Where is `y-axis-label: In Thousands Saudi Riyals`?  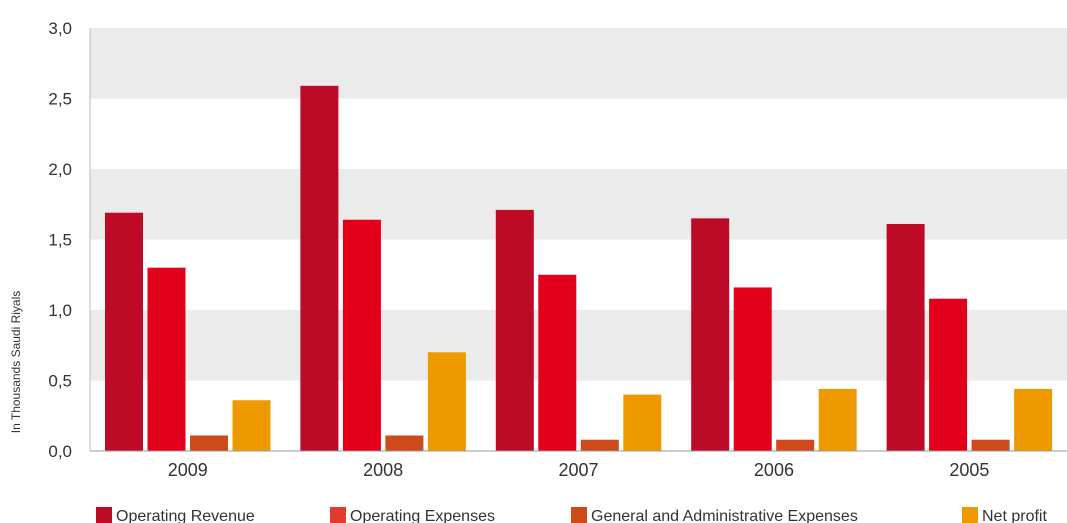
y-axis-label: In Thousands Saudi Riyals is located at coordinates (16, 362).